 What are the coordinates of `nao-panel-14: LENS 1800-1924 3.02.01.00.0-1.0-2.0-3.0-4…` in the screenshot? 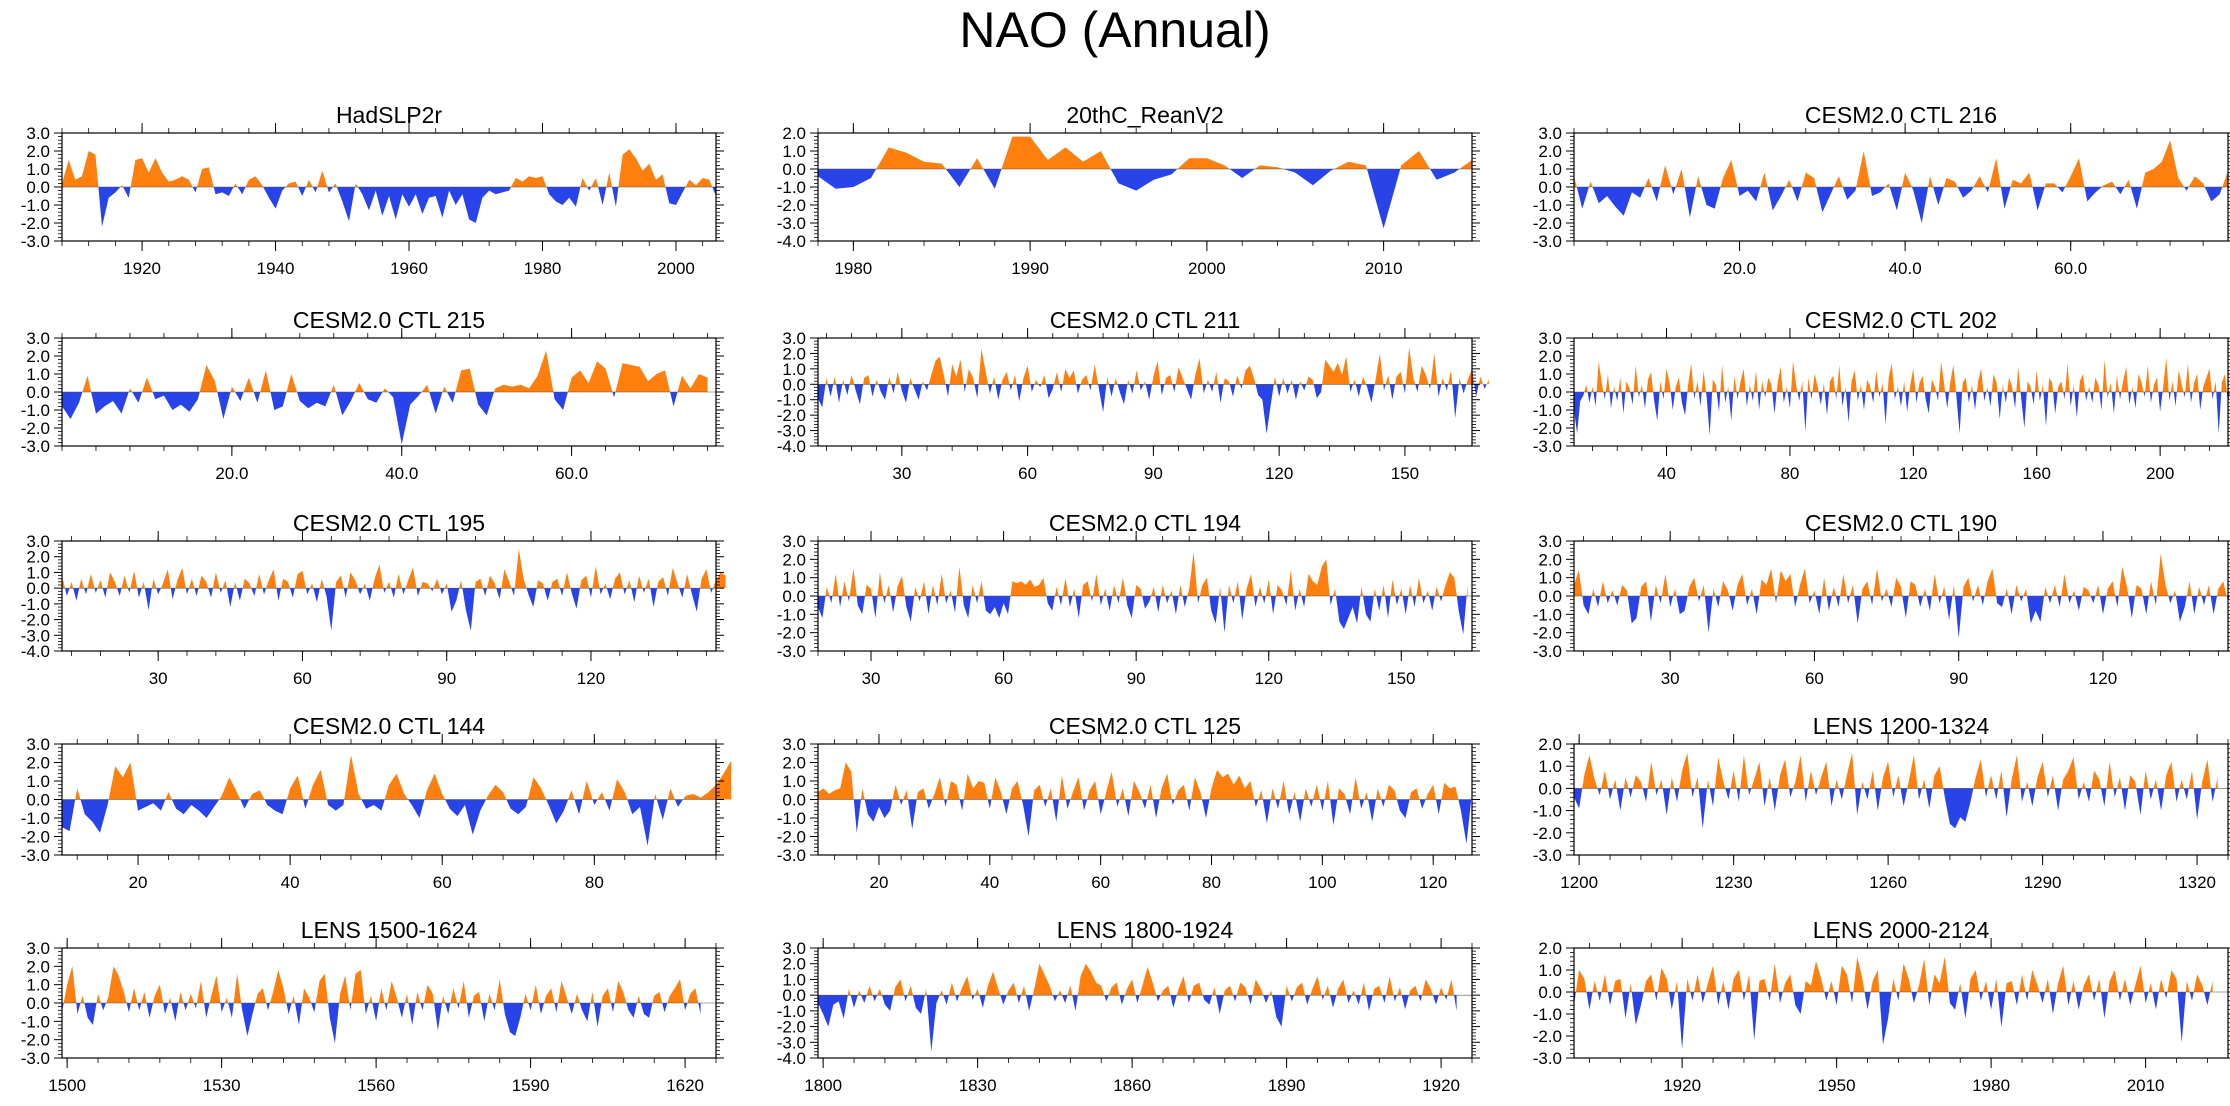 It's located at (1128, 1006).